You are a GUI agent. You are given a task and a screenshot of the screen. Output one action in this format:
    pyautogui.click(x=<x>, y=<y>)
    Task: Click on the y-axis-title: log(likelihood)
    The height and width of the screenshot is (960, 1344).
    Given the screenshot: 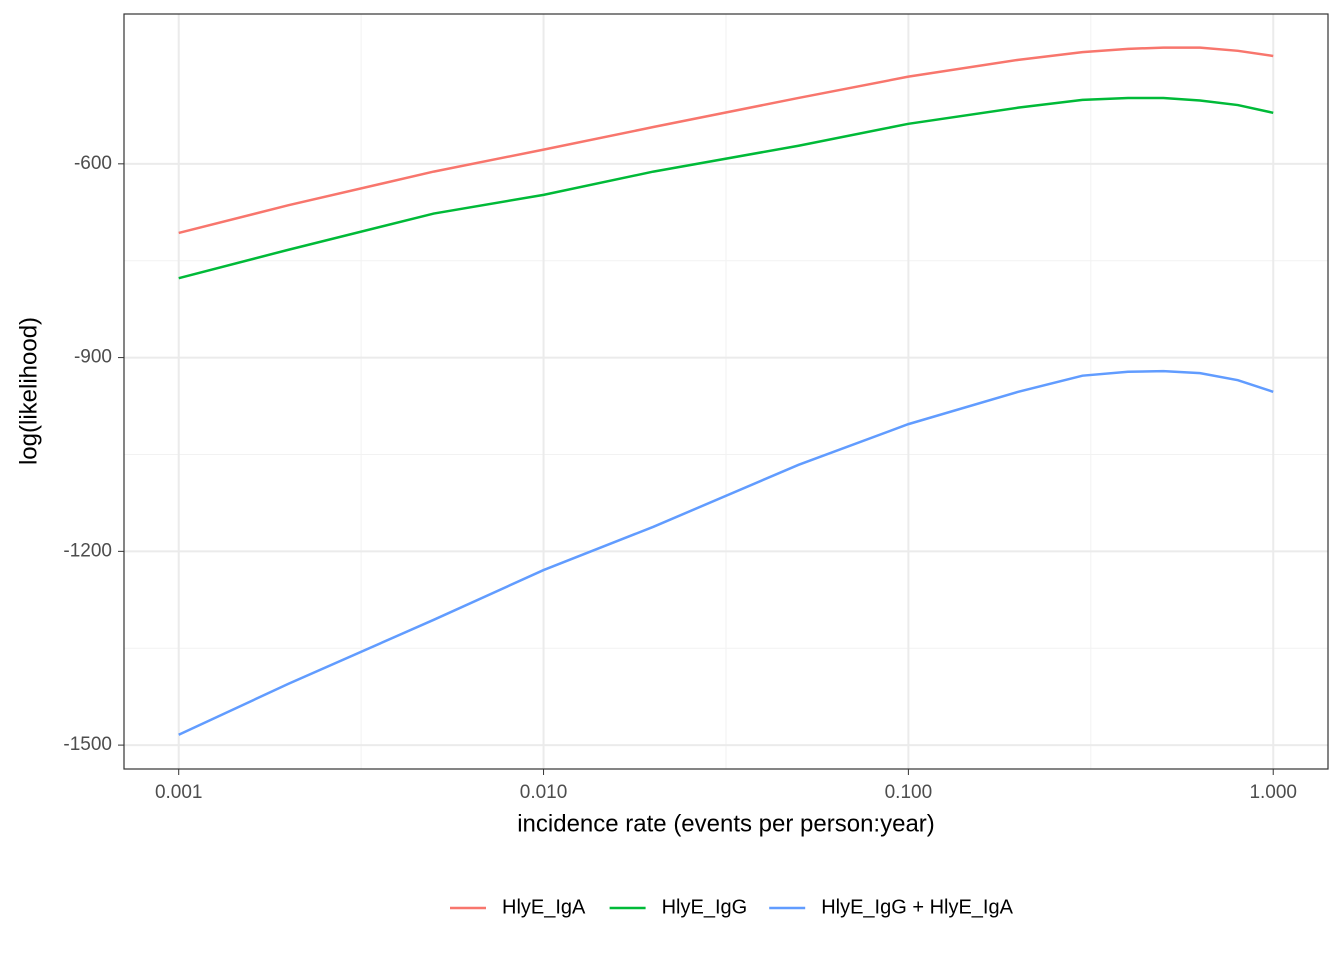 What is the action you would take?
    pyautogui.click(x=28, y=391)
    